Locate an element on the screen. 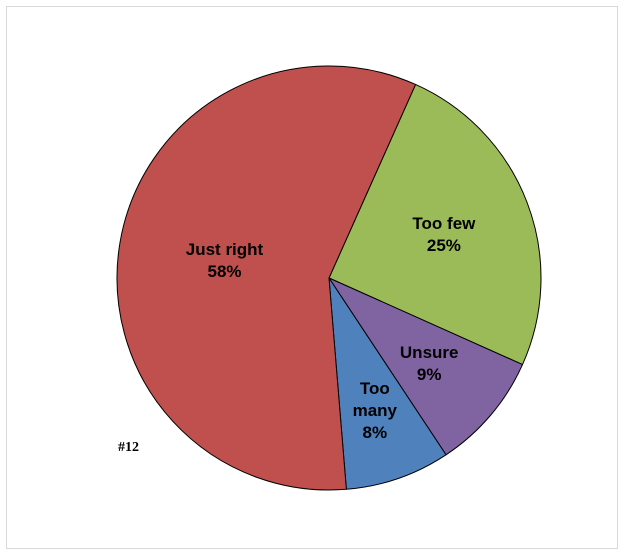  pie-slice-label-line: Unsure is located at coordinates (429, 352).